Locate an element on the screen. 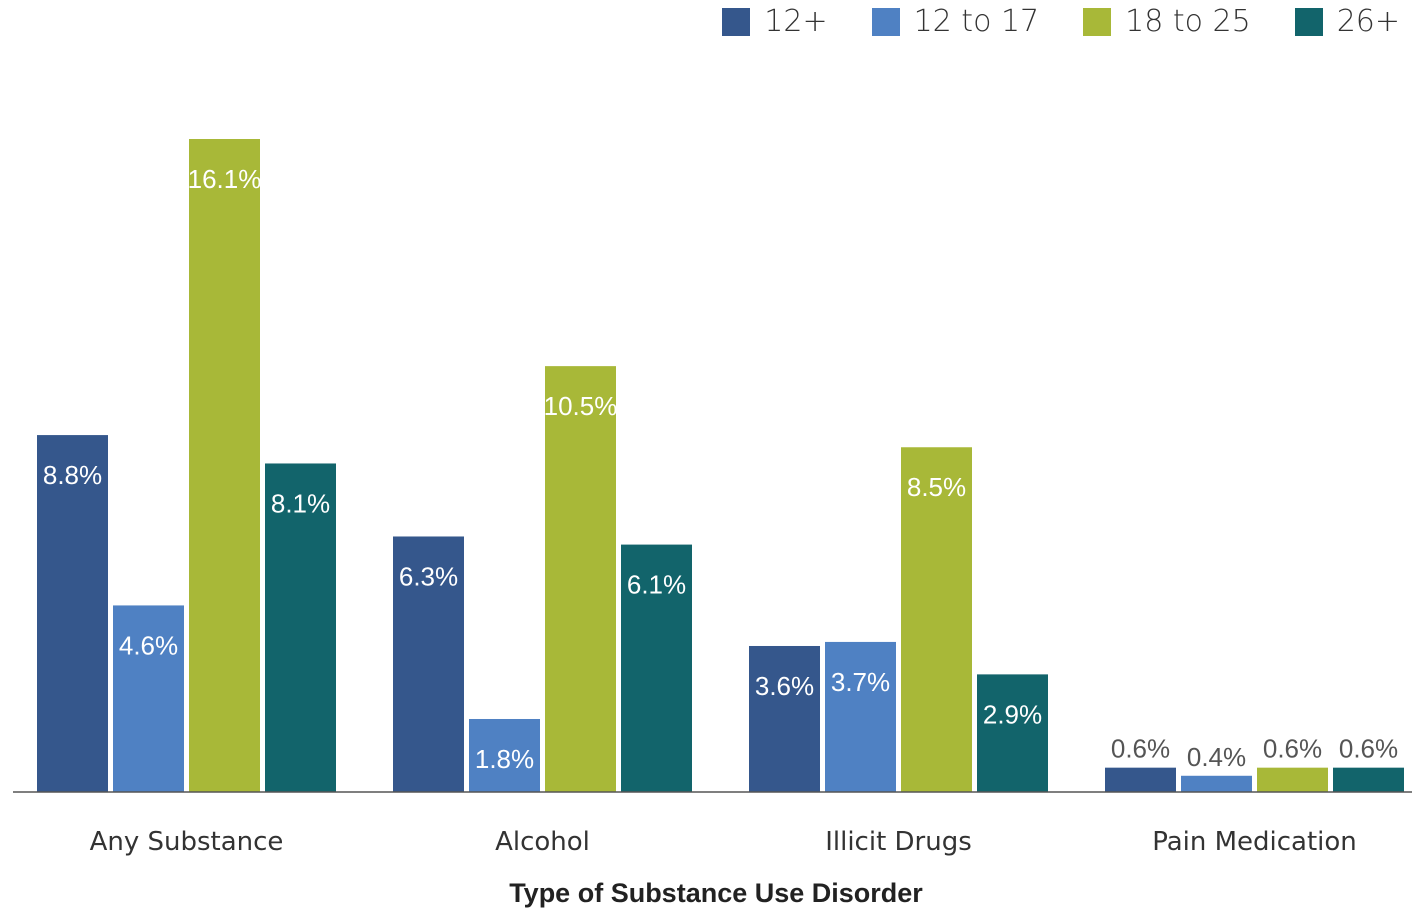 The image size is (1412, 909). category-label: Any Substance is located at coordinates (187, 842).